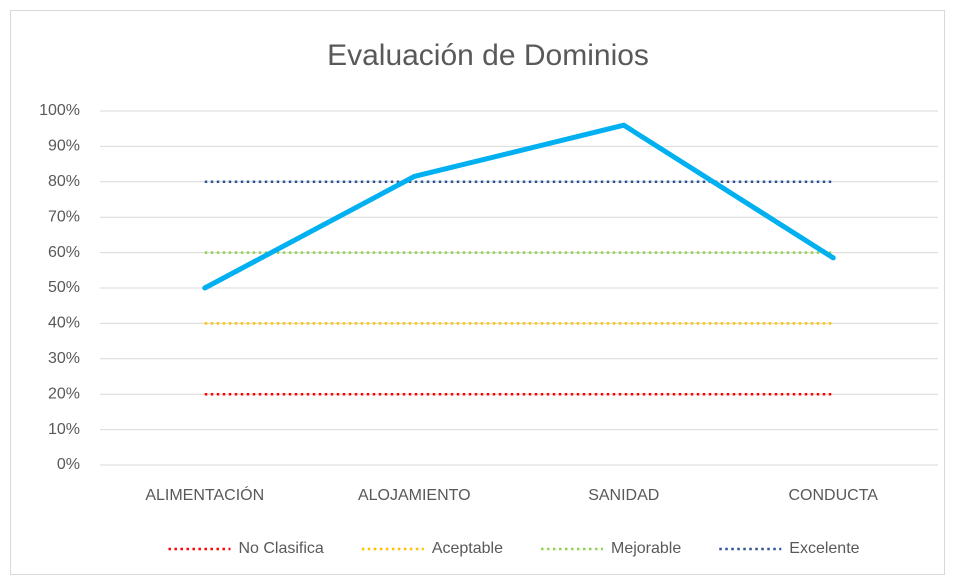 Image resolution: width=955 pixels, height=581 pixels. I want to click on y-tick-label: 50%, so click(64, 287).